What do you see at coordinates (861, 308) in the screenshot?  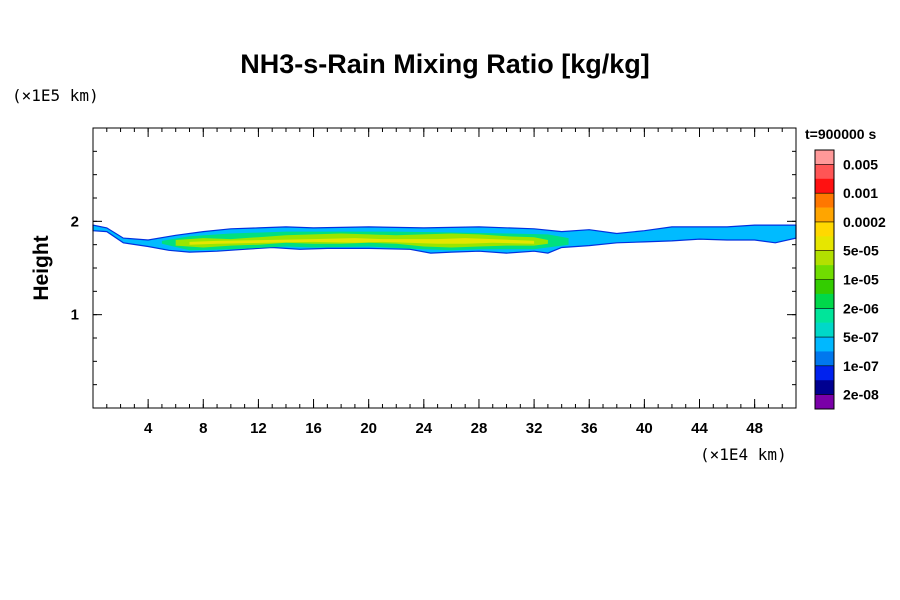 I see `legend-label: 2e-06` at bounding box center [861, 308].